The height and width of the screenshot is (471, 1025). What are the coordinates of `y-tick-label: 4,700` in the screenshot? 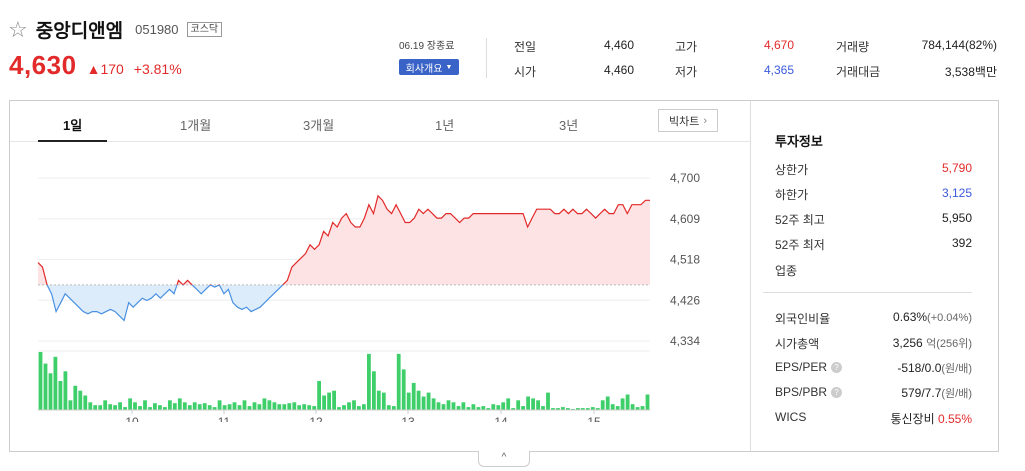 It's located at (685, 178).